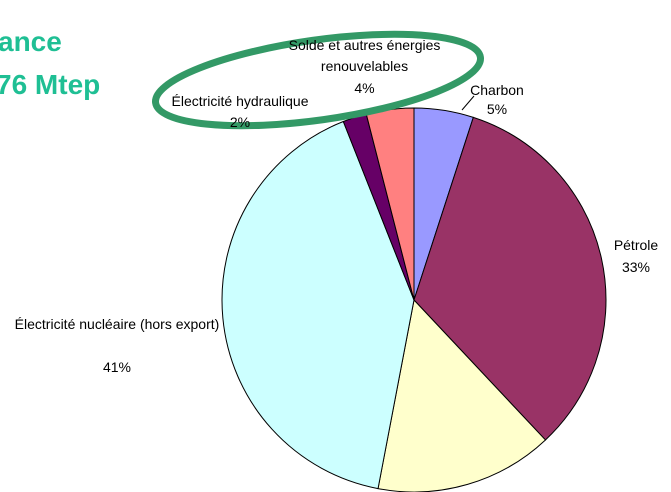 This screenshot has width=671, height=492. I want to click on slice-label: Pétrole, so click(636, 245).